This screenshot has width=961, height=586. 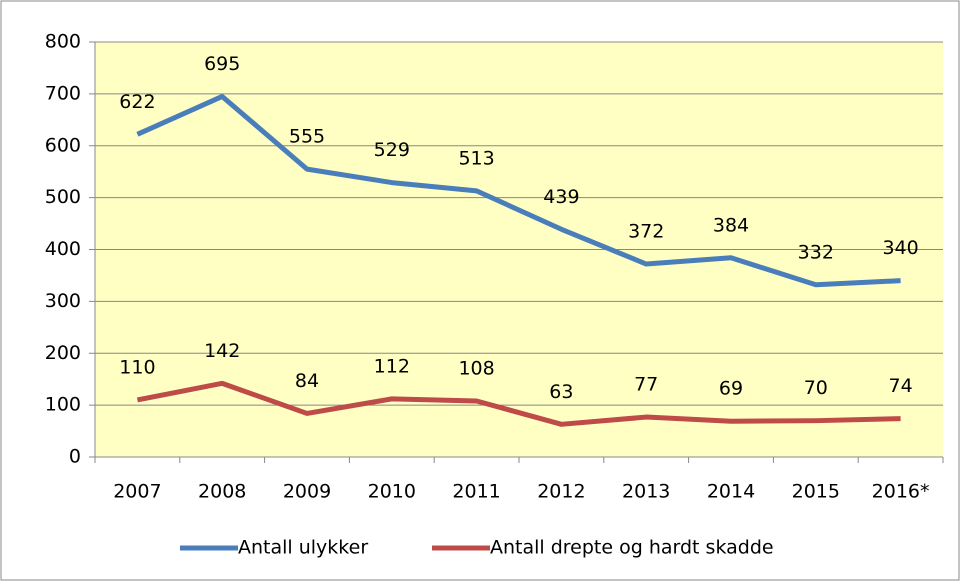 I want to click on data-label: 622, so click(x=137, y=102).